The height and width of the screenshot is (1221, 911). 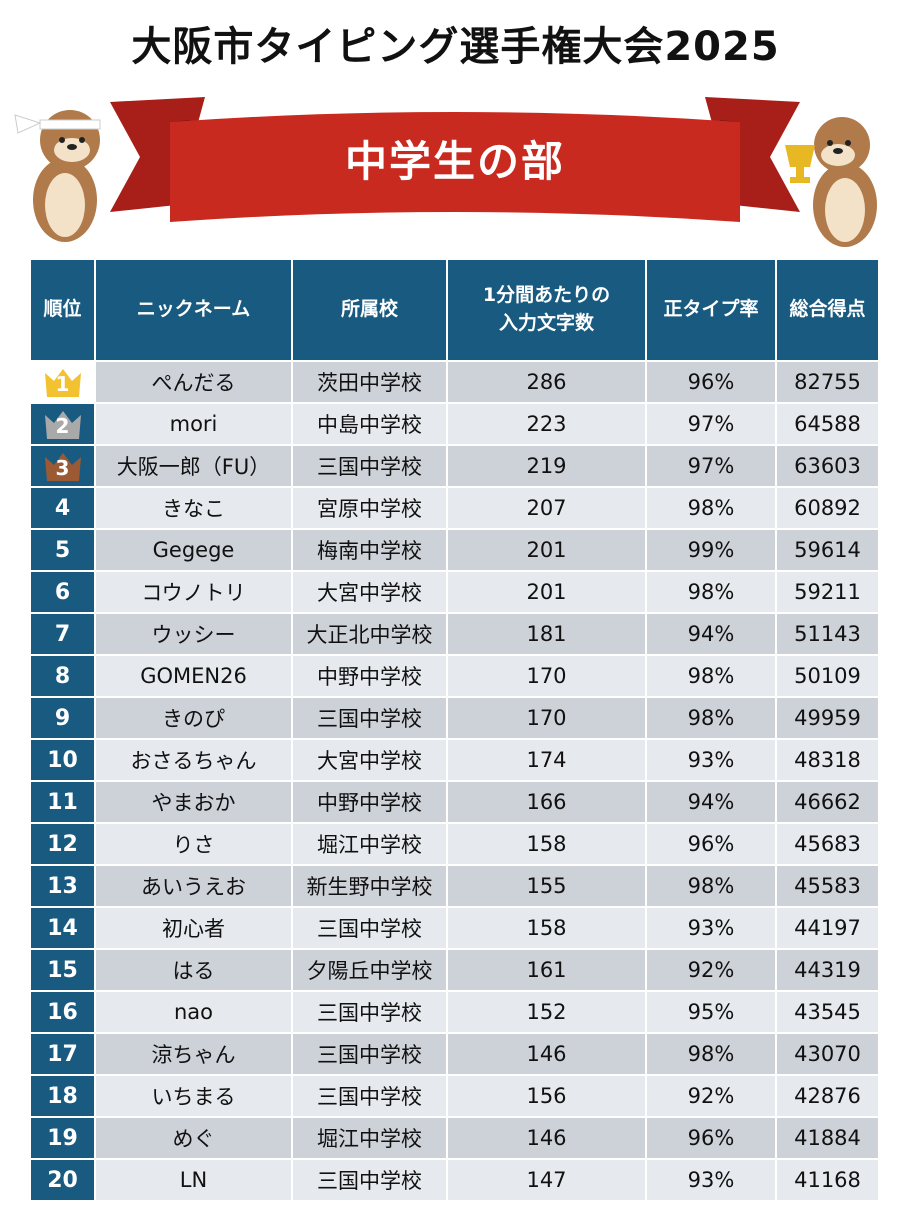 What do you see at coordinates (827, 382) in the screenshot?
I see `score-cell: 82755` at bounding box center [827, 382].